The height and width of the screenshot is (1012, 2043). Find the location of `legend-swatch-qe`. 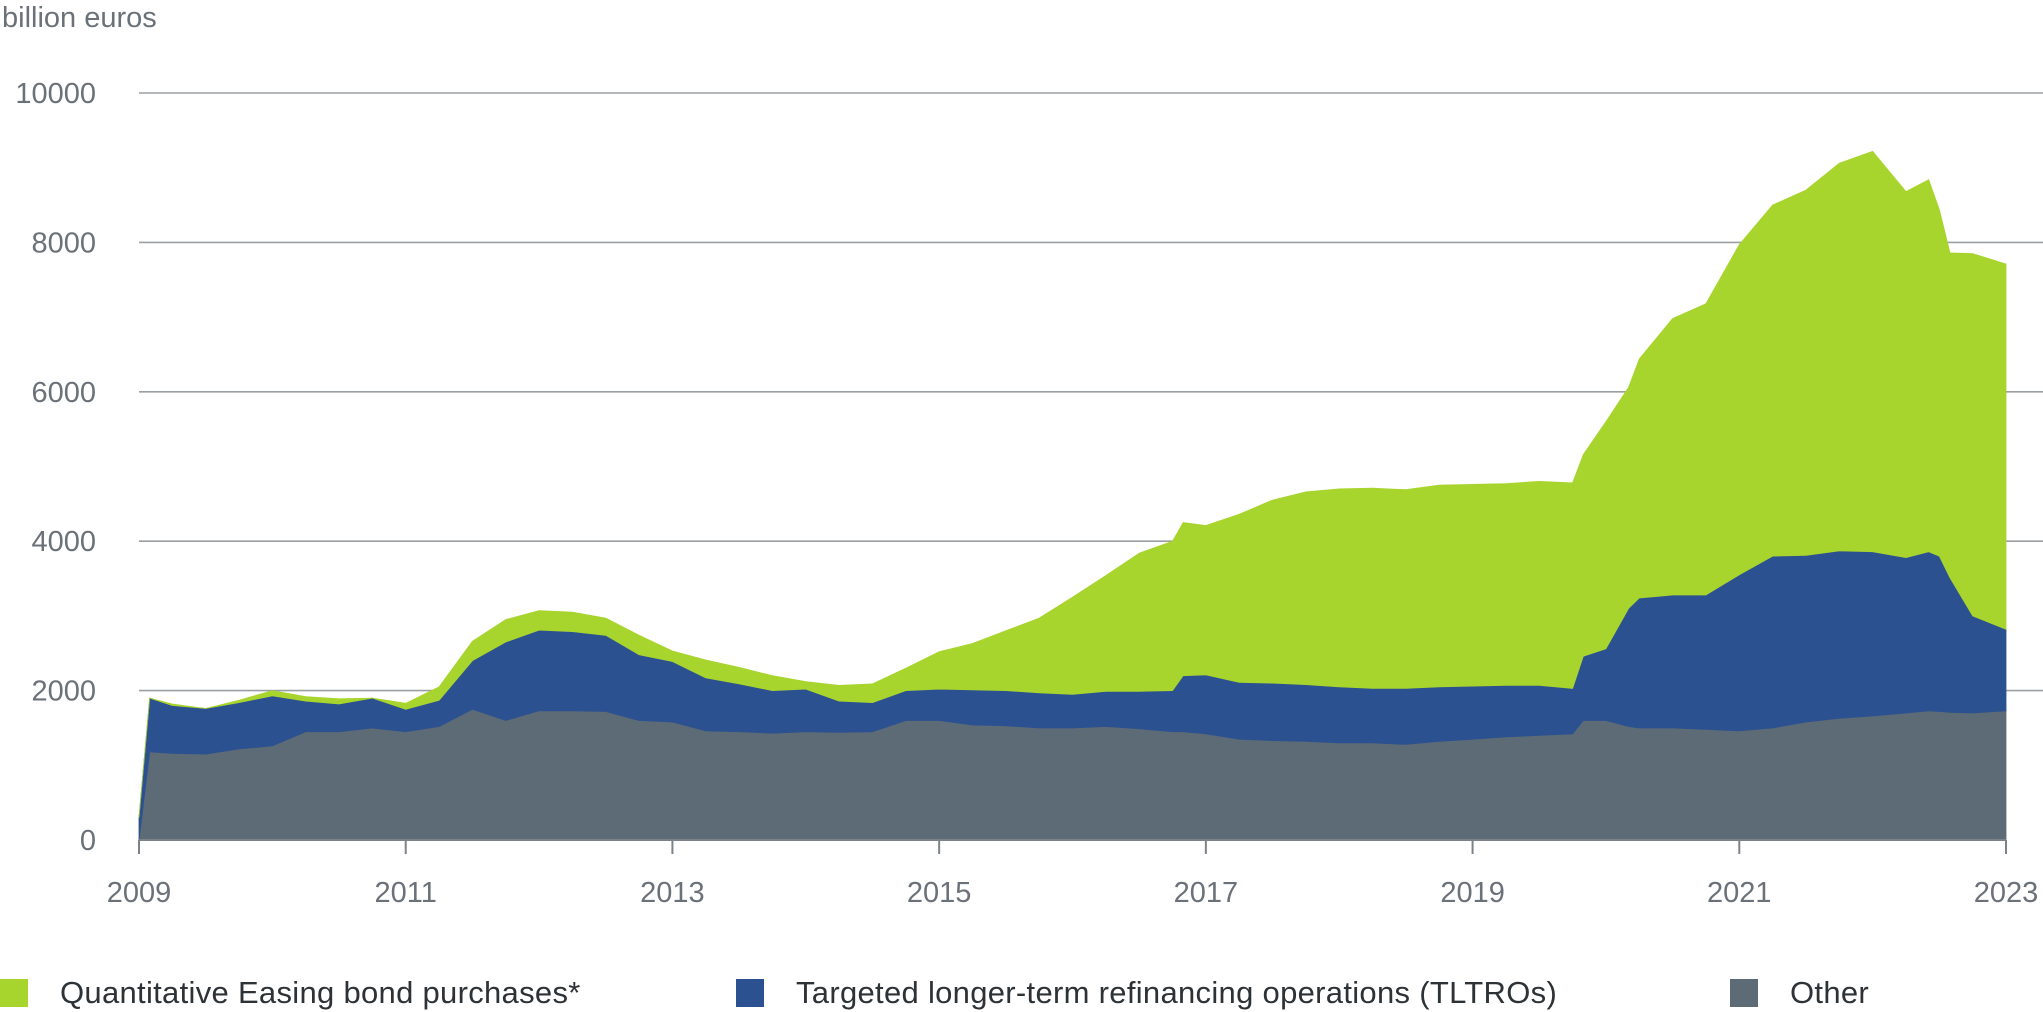

legend-swatch-qe is located at coordinates (14, 992).